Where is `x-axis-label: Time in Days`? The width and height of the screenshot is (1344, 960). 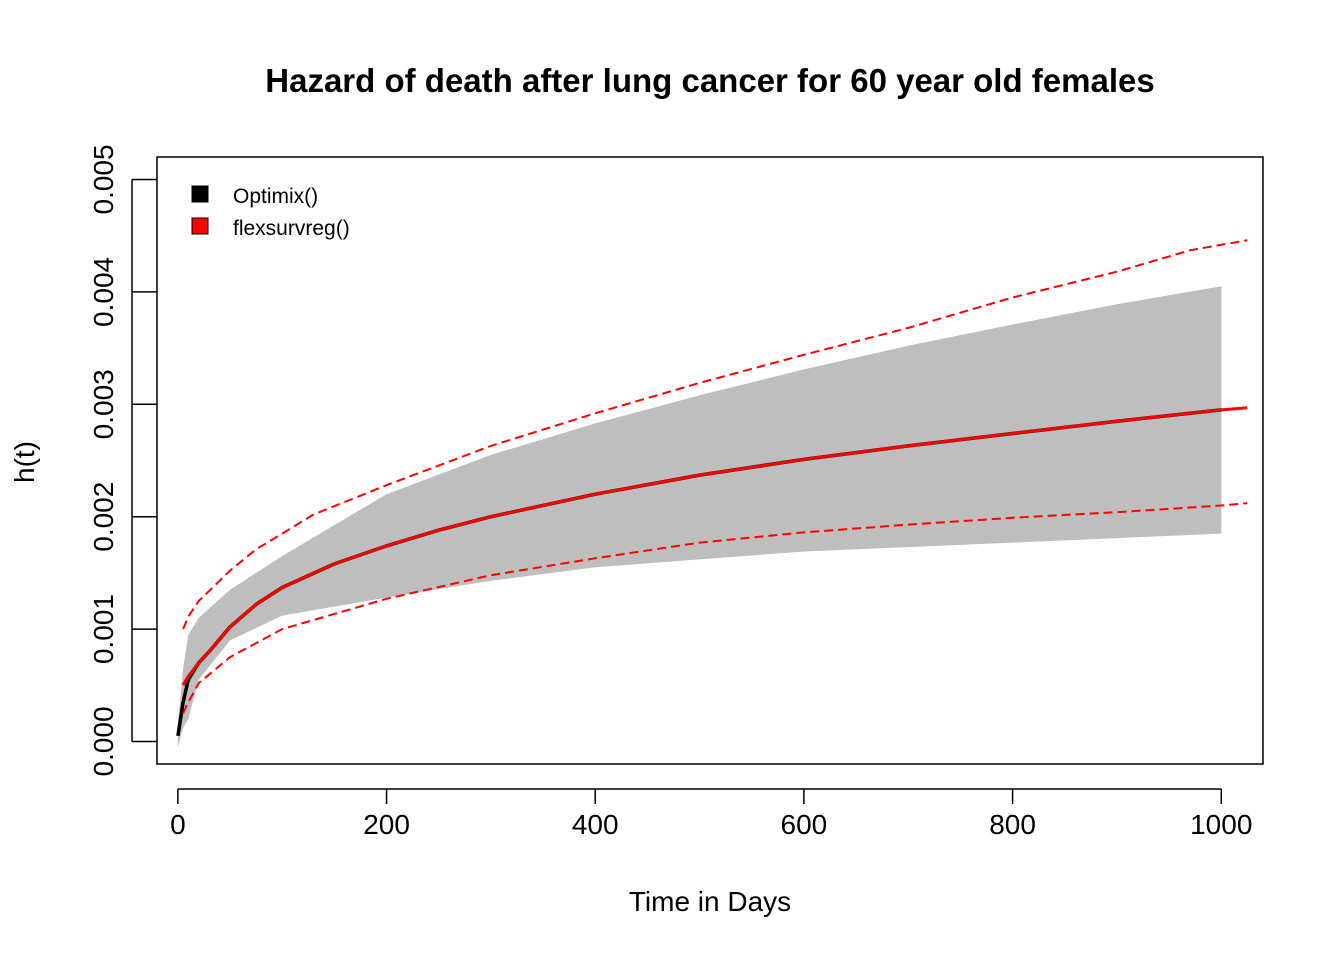 x-axis-label: Time in Days is located at coordinates (710, 901).